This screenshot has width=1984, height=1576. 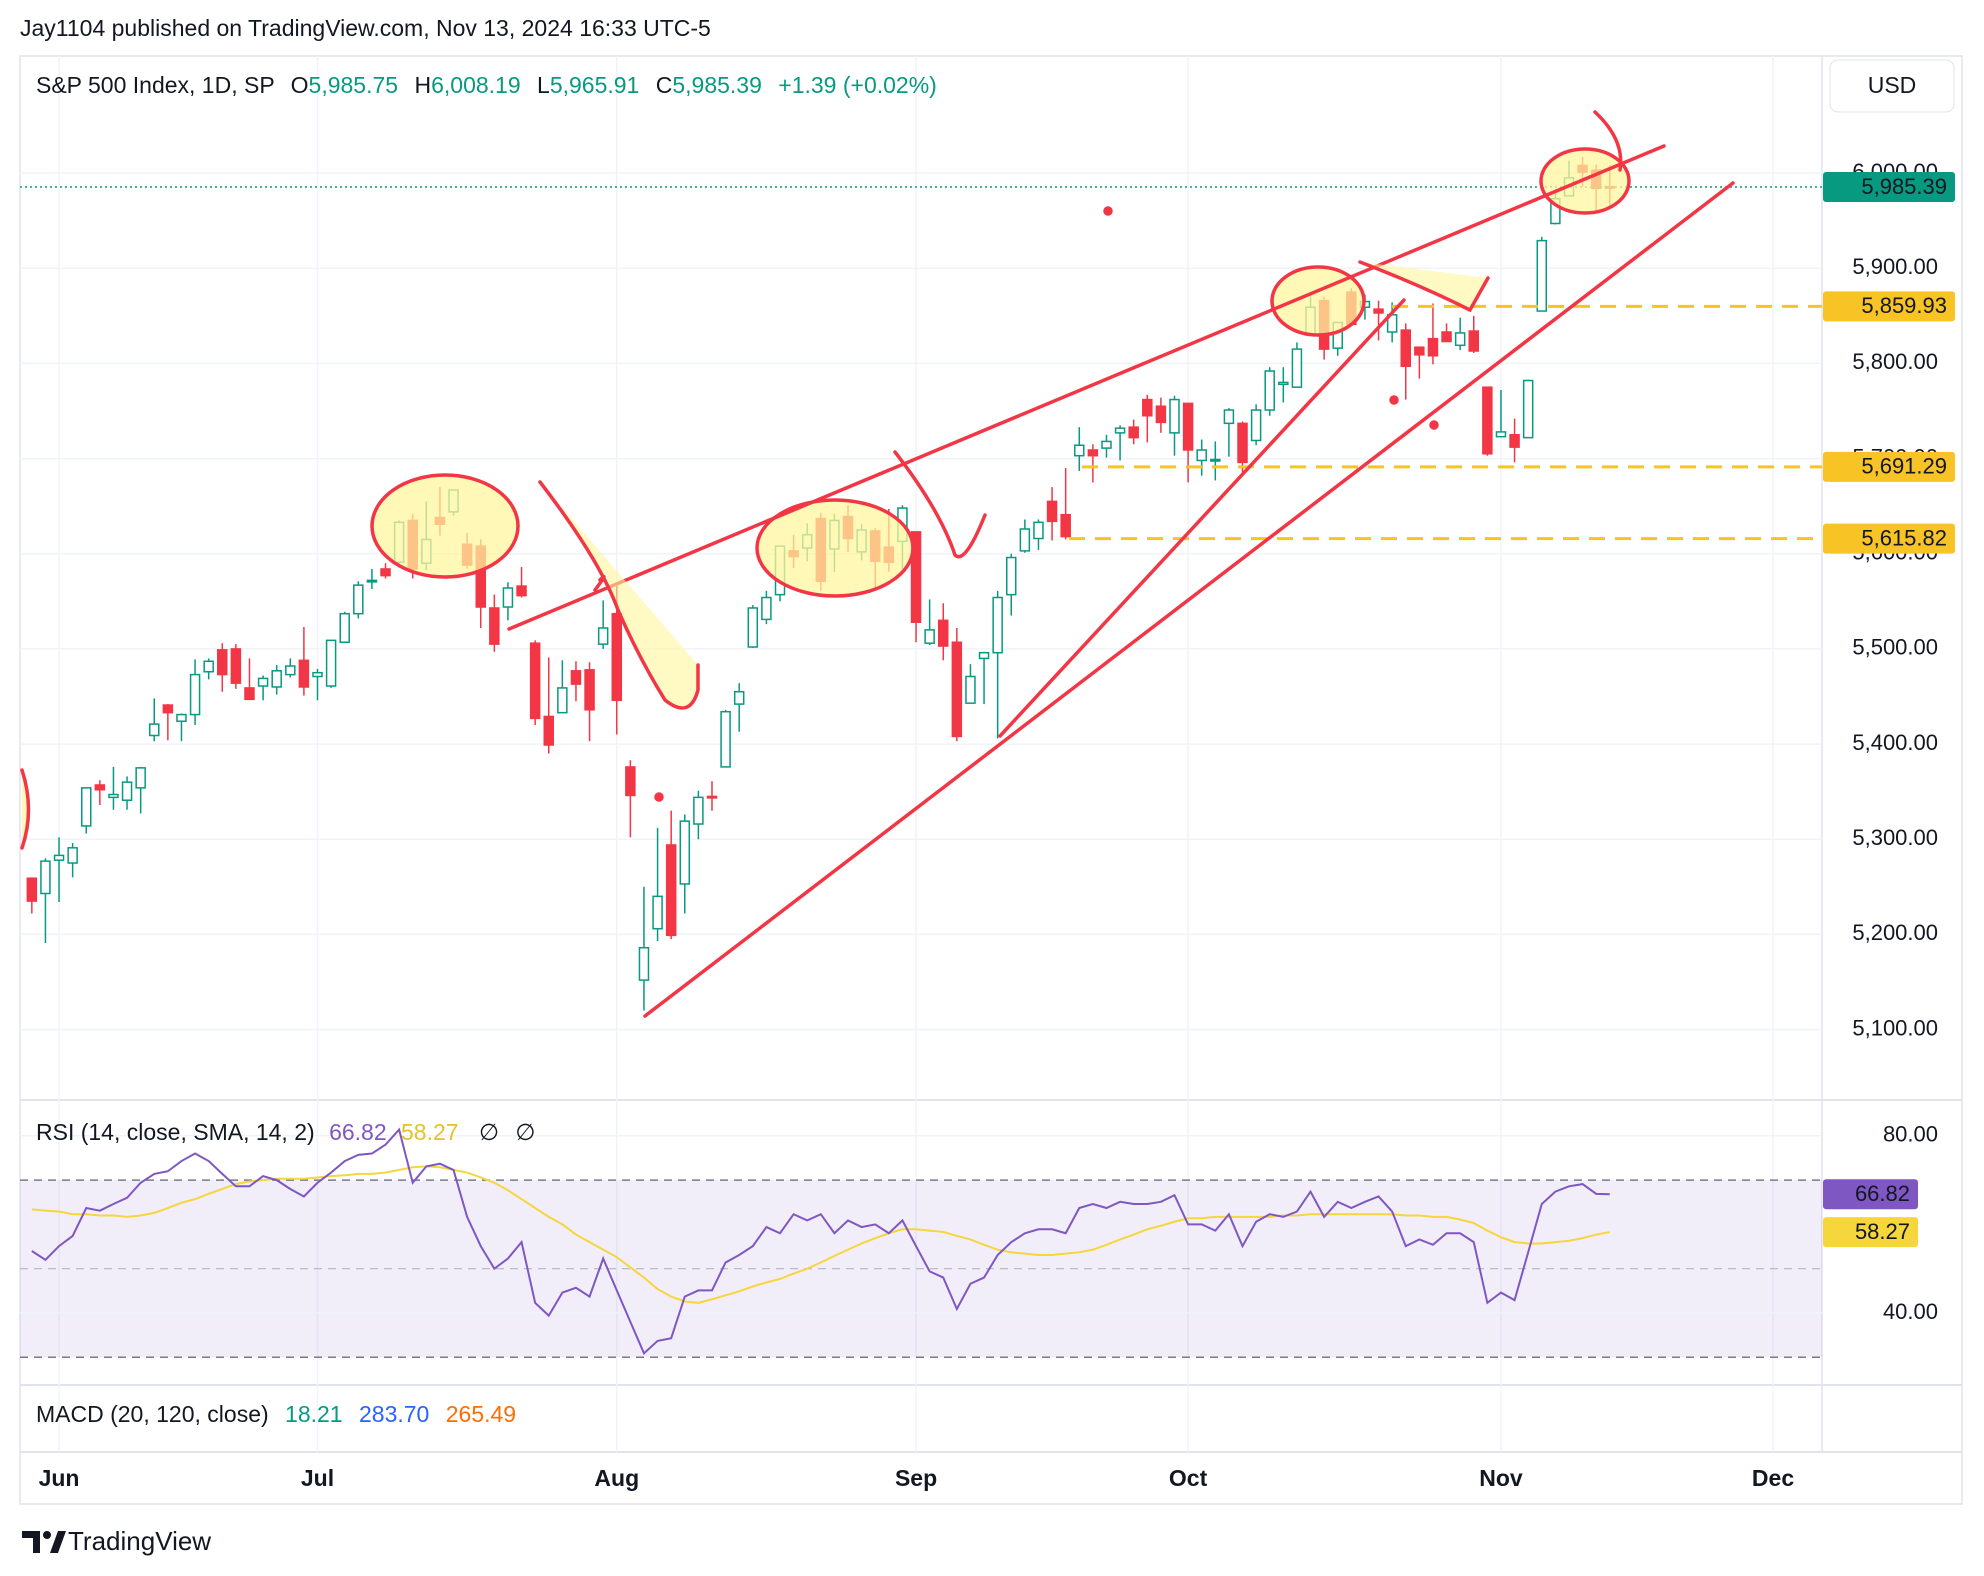 I want to click on price-tag-label: 5,691.29, so click(x=1904, y=466).